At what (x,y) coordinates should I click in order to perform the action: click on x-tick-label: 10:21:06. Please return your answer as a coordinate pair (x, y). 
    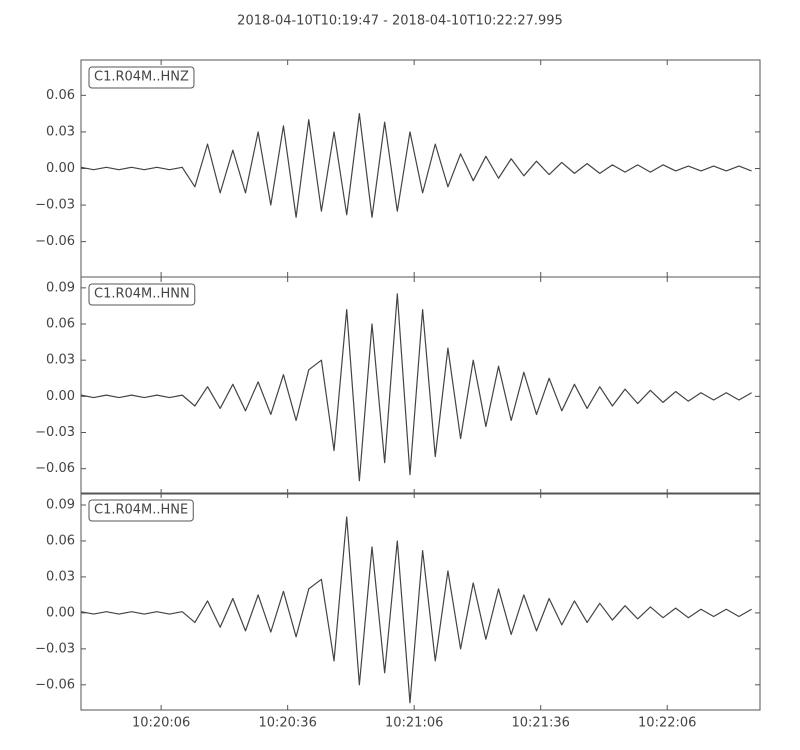
    Looking at the image, I should click on (414, 723).